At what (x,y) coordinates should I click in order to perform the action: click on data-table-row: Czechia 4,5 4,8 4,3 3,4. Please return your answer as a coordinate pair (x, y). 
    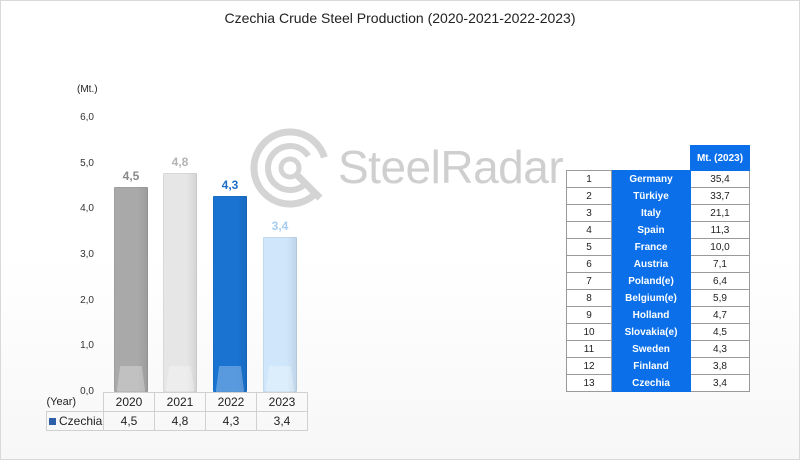
    Looking at the image, I should click on (177, 421).